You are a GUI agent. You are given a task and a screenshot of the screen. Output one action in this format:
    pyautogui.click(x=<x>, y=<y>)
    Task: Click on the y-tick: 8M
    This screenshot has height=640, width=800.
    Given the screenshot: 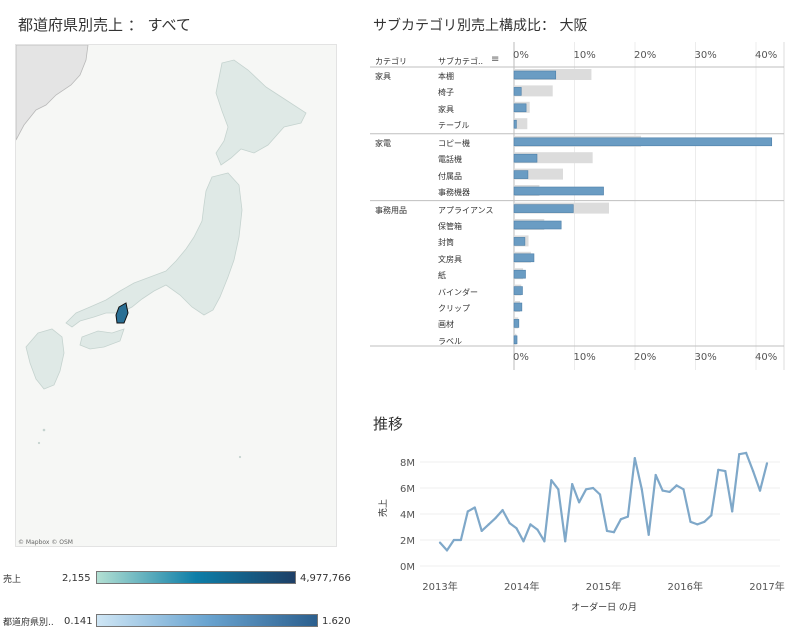 What is the action you would take?
    pyautogui.click(x=407, y=463)
    